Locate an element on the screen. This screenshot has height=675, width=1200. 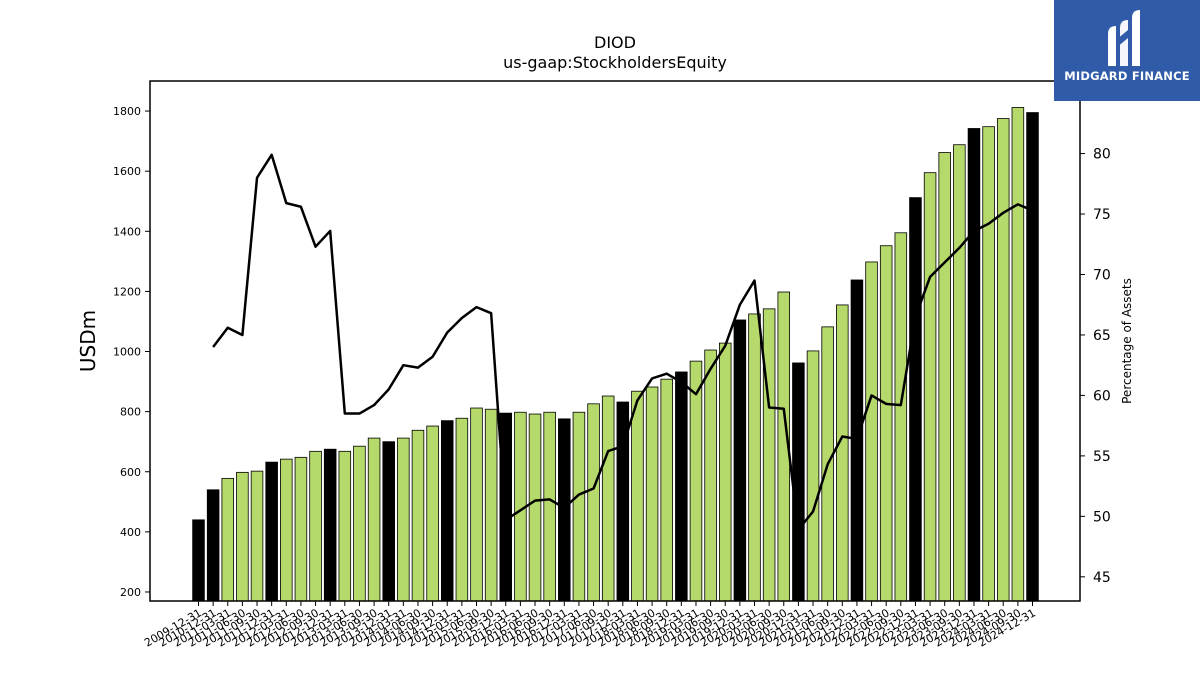
y2-tick-label: 65 is located at coordinates (1102, 336).